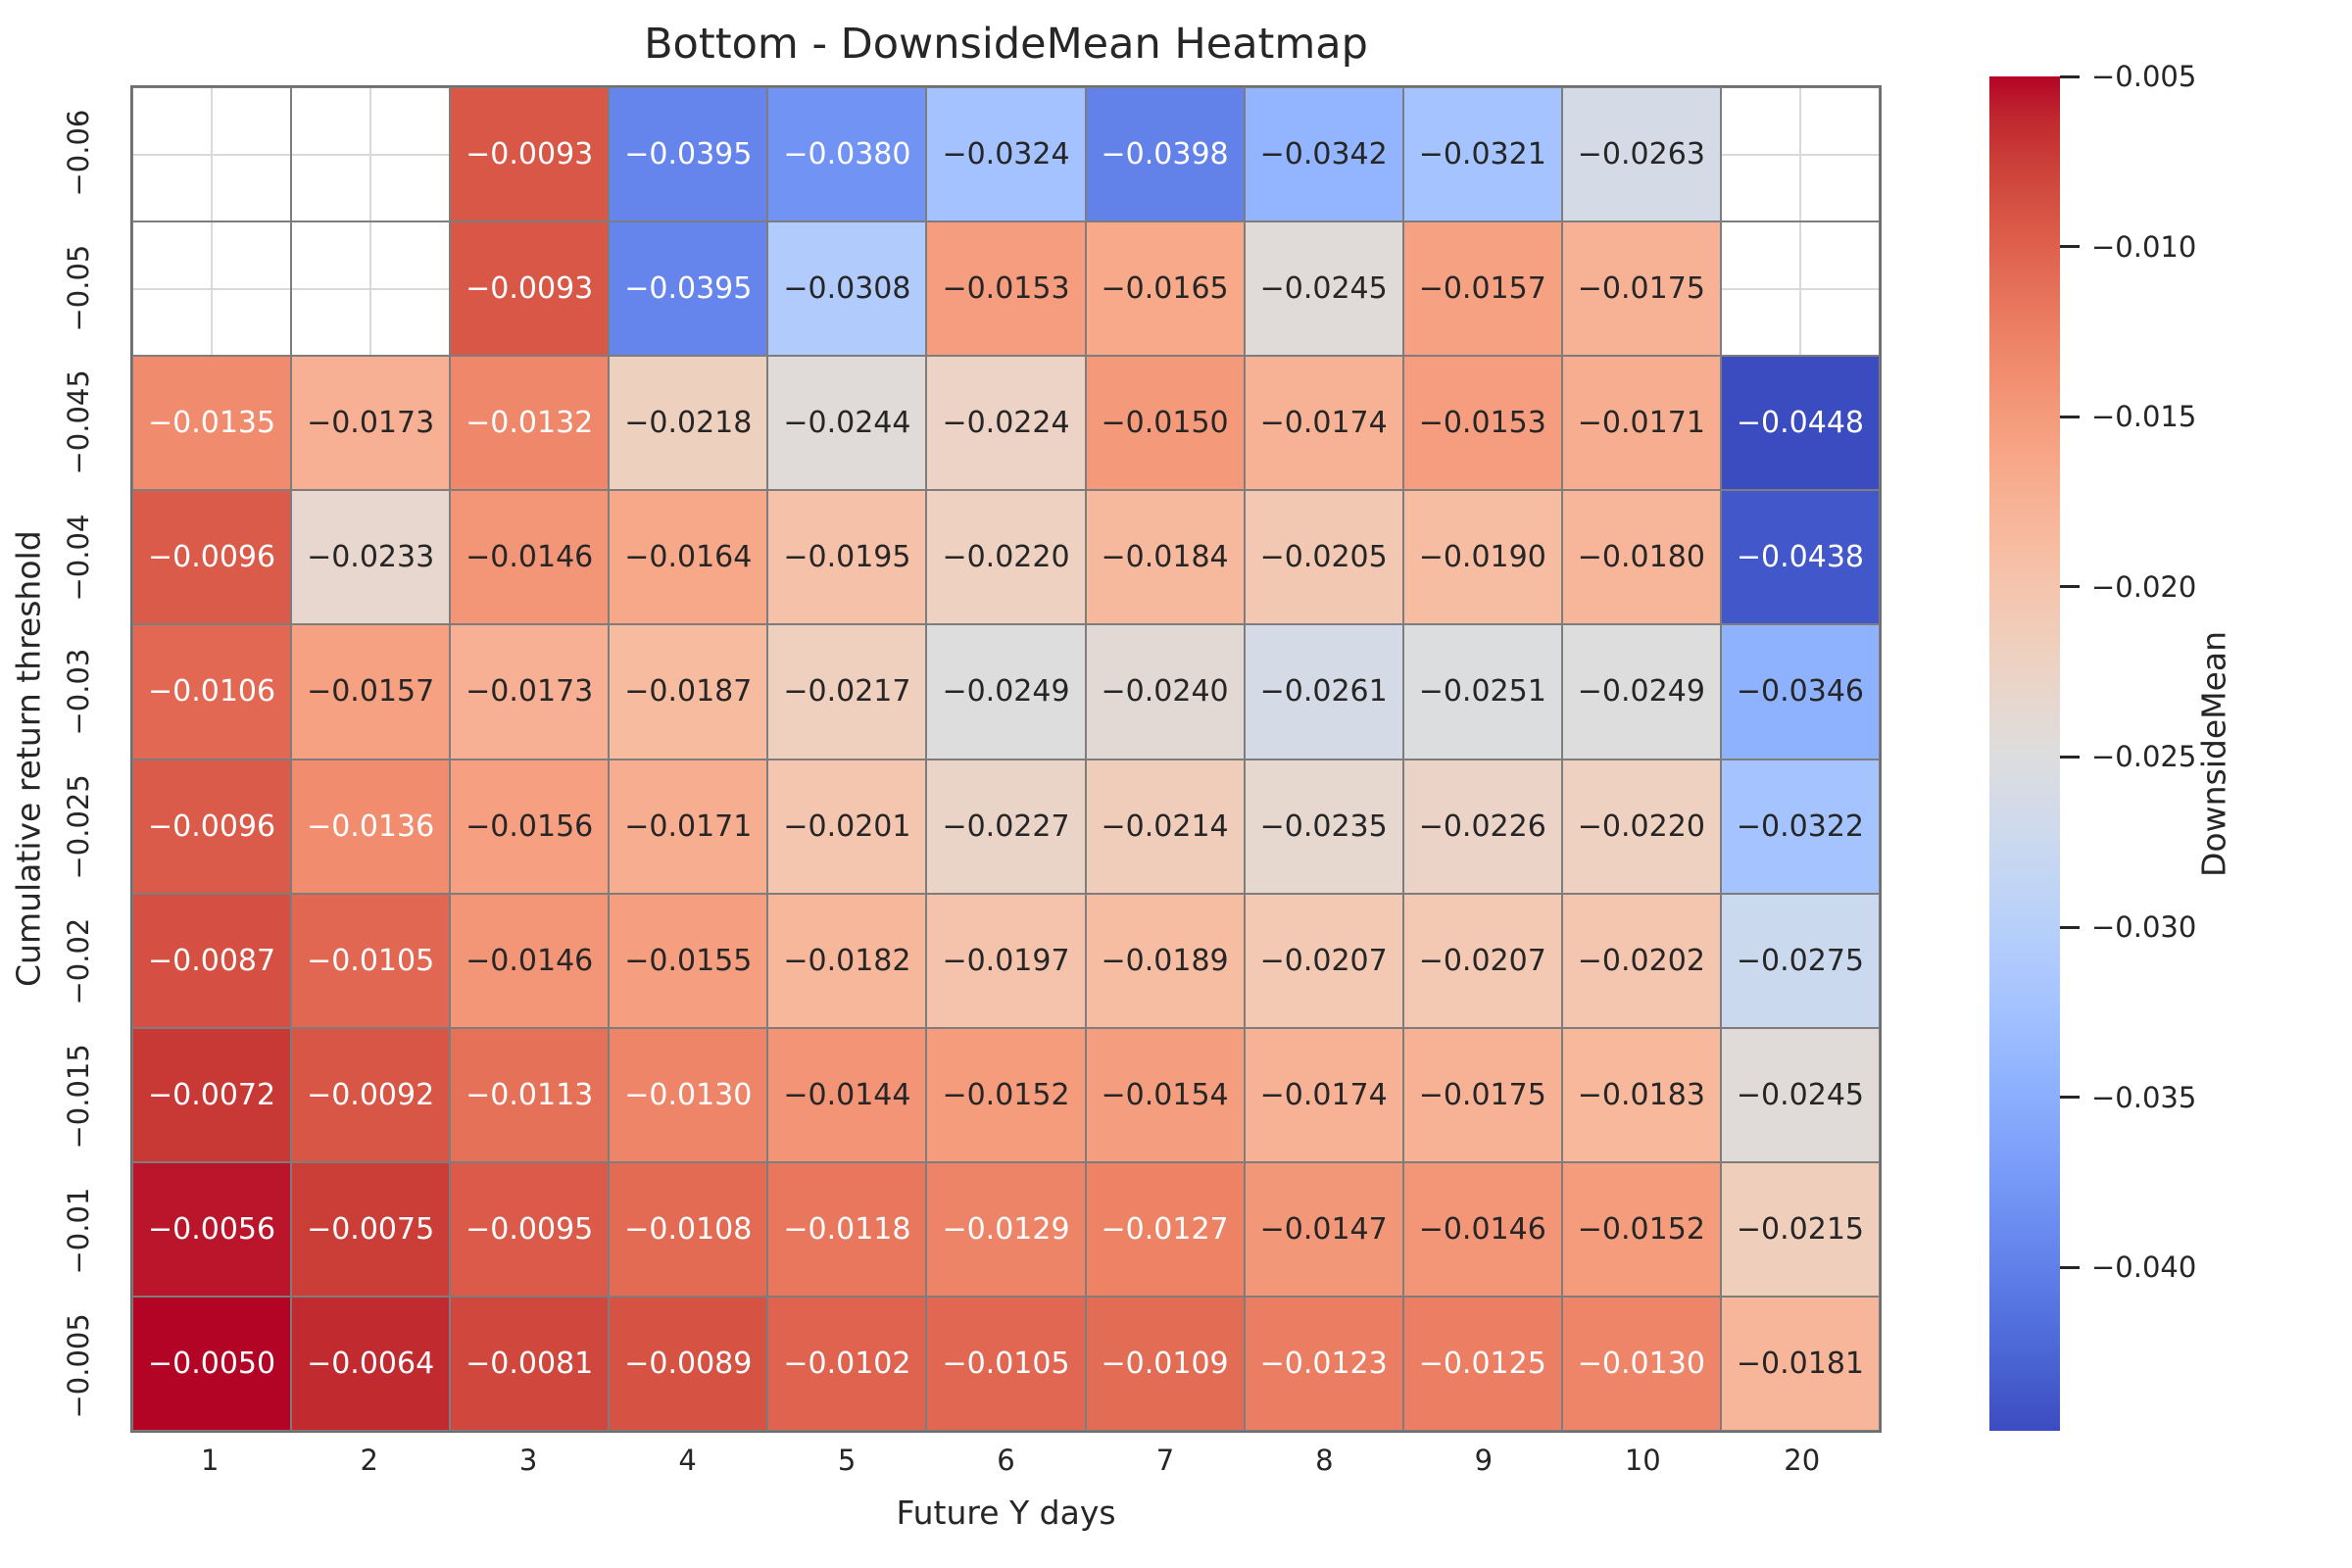 The height and width of the screenshot is (1568, 2352). I want to click on heatmap-cell: −0.0215, so click(1800, 1229).